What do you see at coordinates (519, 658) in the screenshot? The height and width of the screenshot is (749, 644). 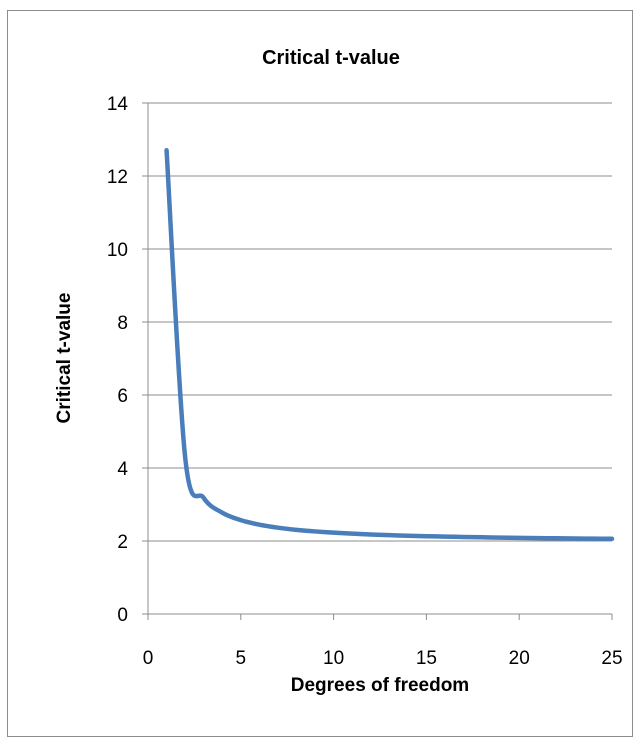 I see `x-tick-label: 20` at bounding box center [519, 658].